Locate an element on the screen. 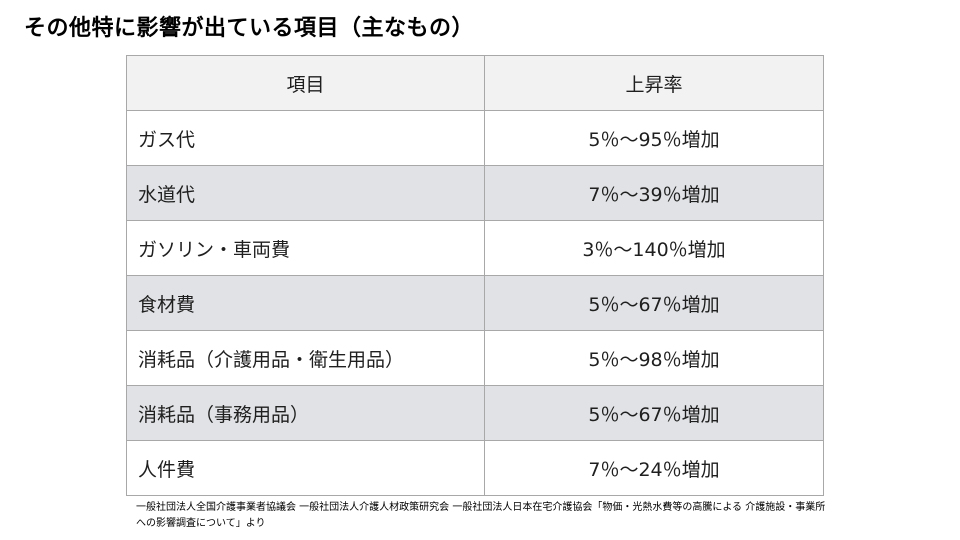 This screenshot has height=540, width=960. table-row: ガス代 5％～95％増加 is located at coordinates (475, 138).